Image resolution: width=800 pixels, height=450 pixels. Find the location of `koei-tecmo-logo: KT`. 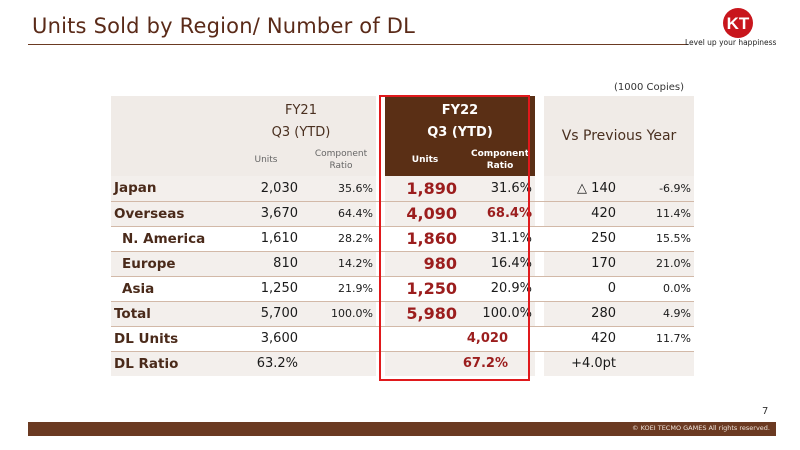

koei-tecmo-logo: KT is located at coordinates (738, 23).